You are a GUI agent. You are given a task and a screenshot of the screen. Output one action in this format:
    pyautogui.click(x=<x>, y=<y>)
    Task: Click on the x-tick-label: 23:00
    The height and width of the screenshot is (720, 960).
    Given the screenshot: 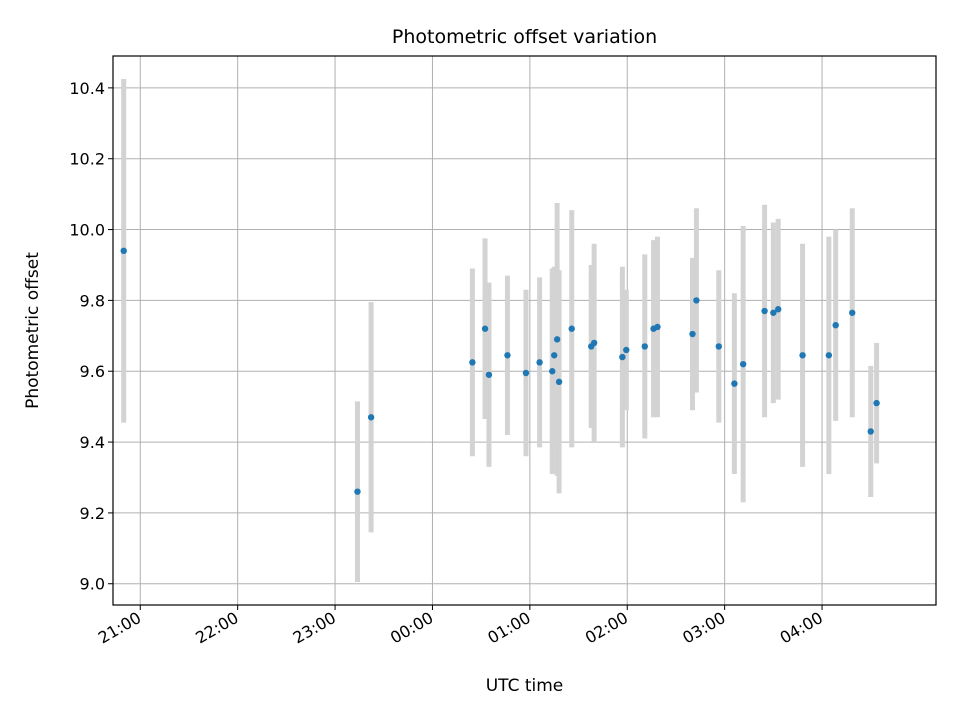 What is the action you would take?
    pyautogui.click(x=314, y=628)
    